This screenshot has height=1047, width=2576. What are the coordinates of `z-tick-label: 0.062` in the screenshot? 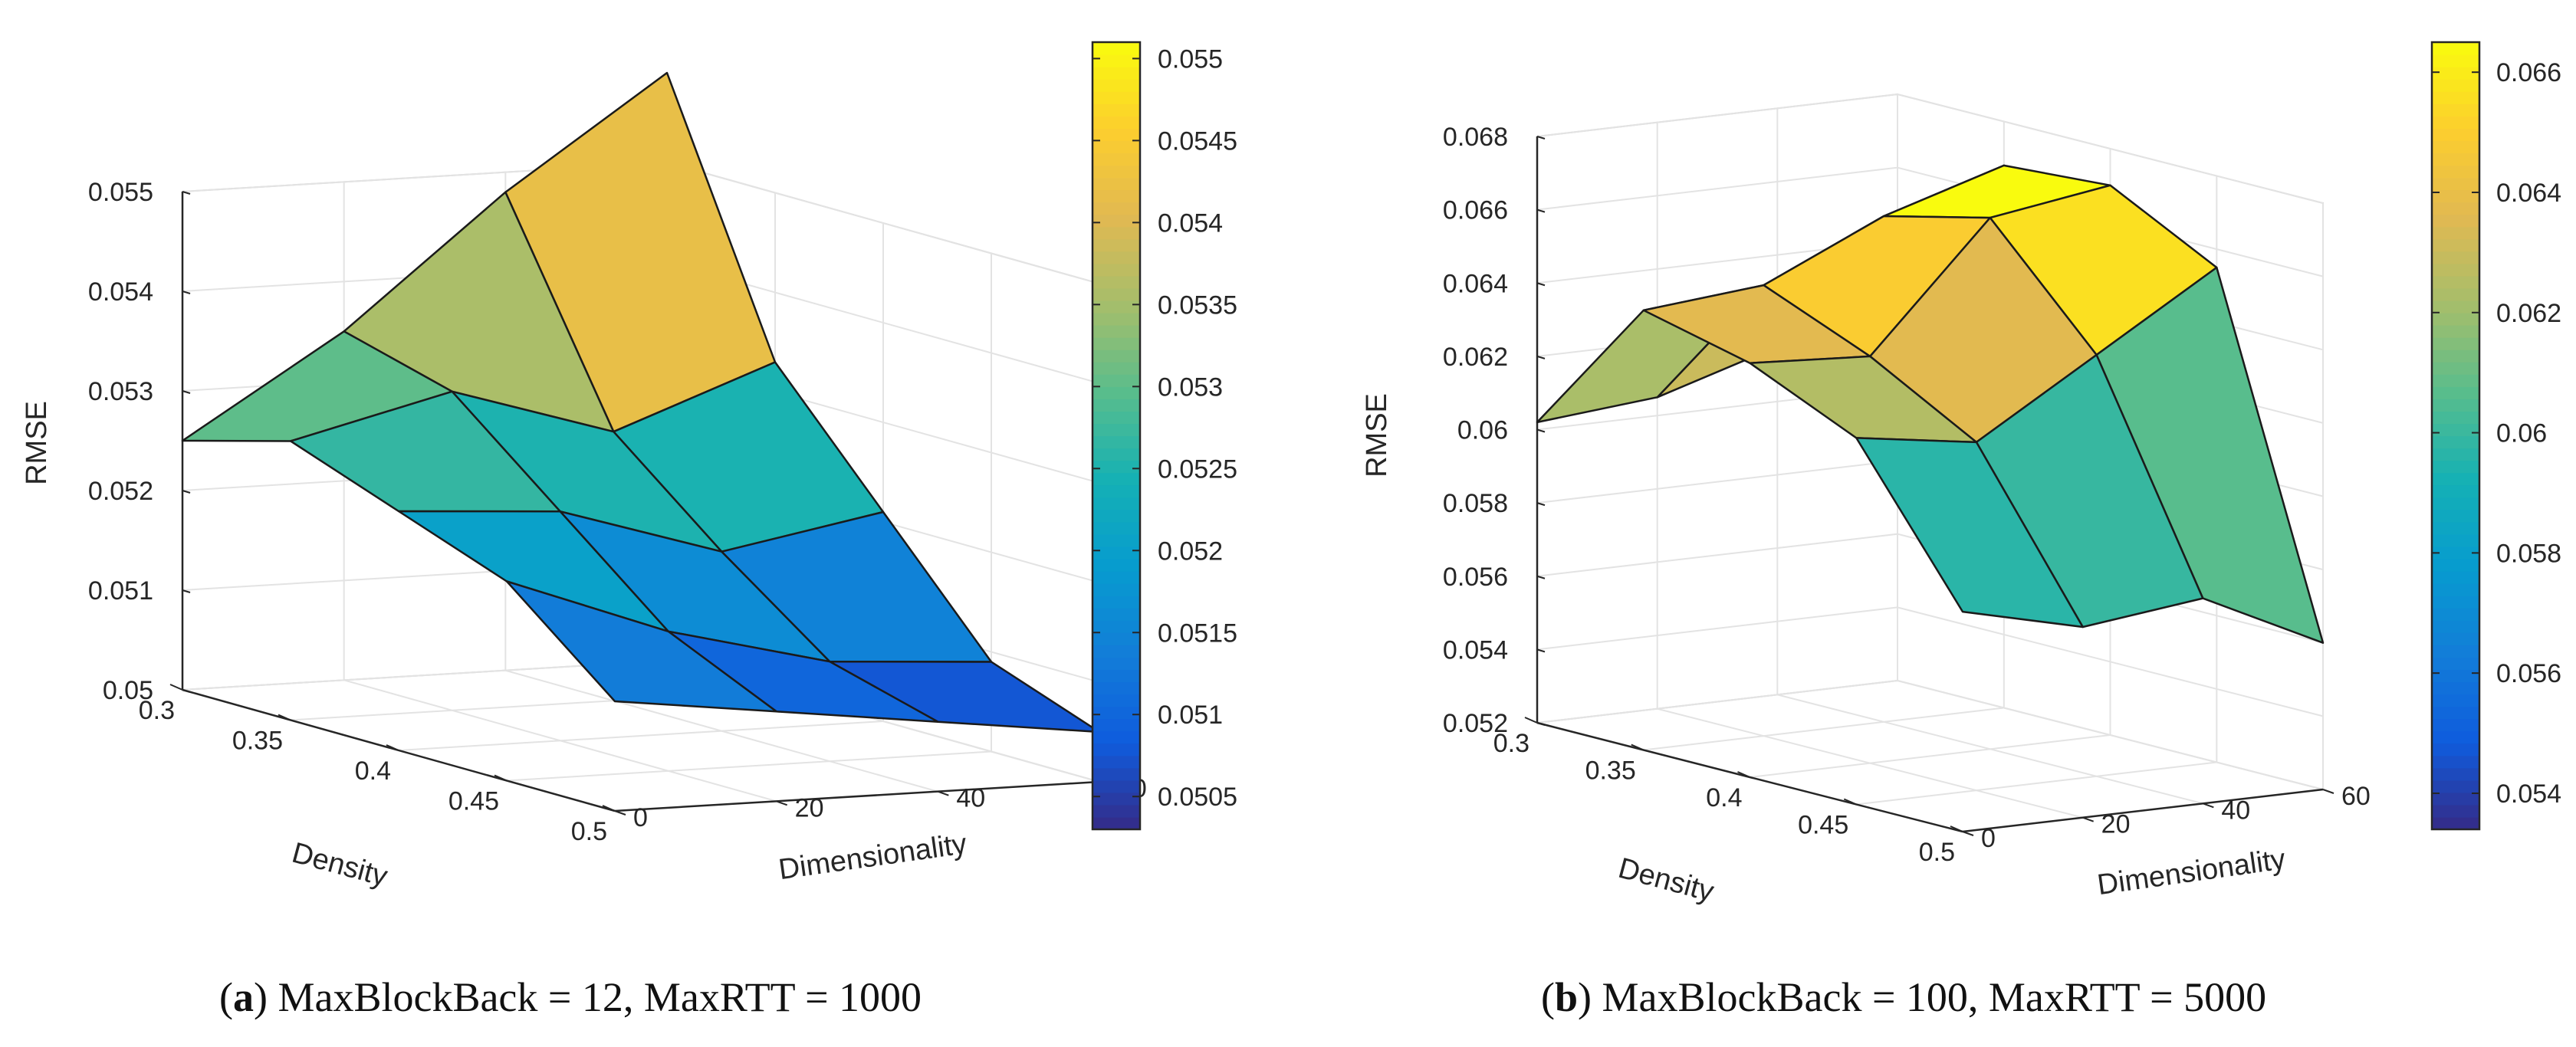 It's located at (1476, 357).